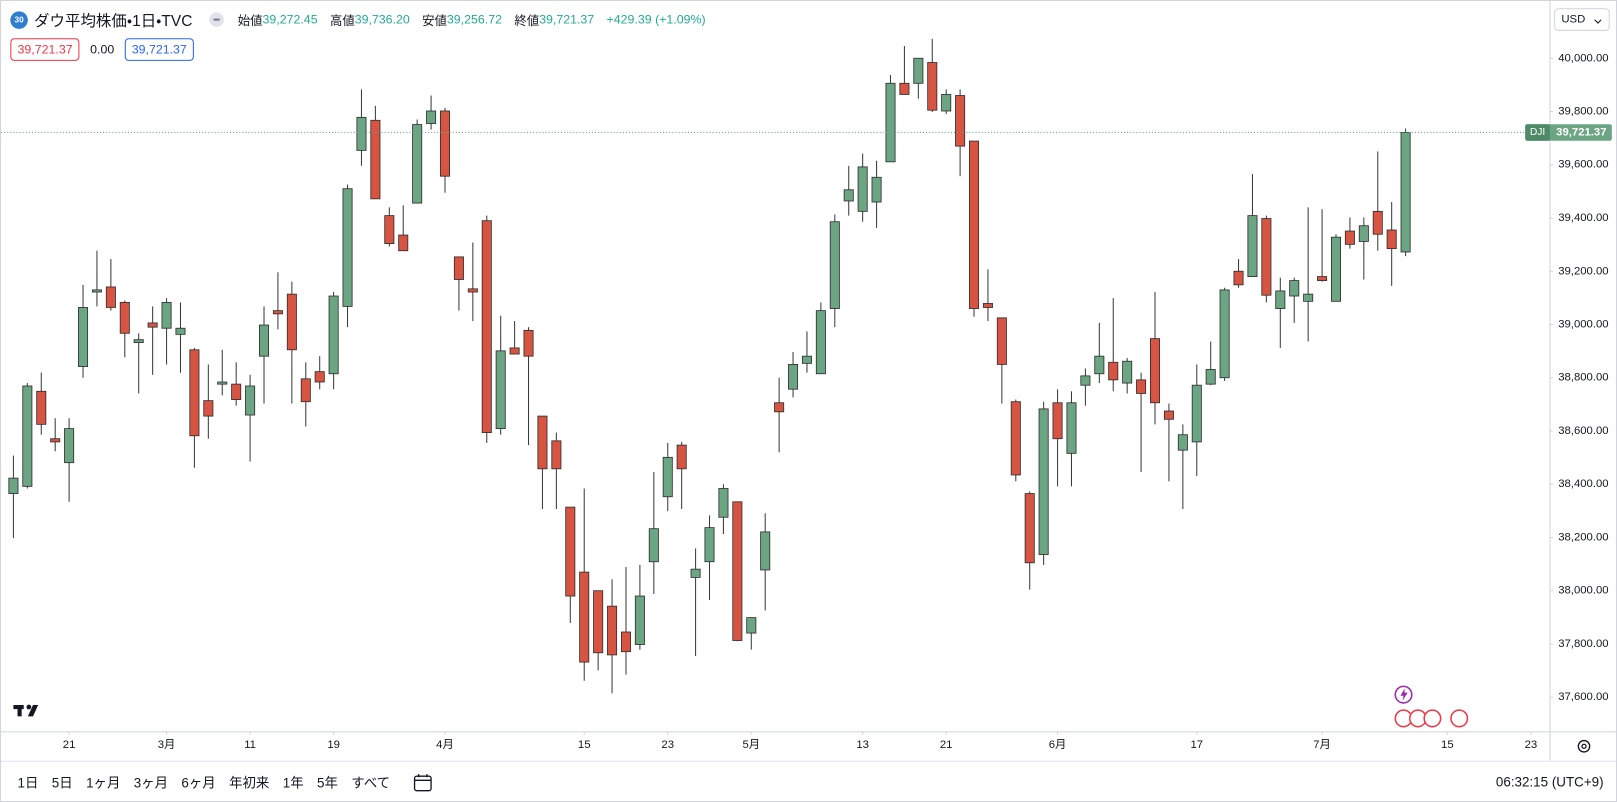  What do you see at coordinates (102, 49) in the screenshot?
I see `price-tags: 39,721.37 0.00 39,721.37` at bounding box center [102, 49].